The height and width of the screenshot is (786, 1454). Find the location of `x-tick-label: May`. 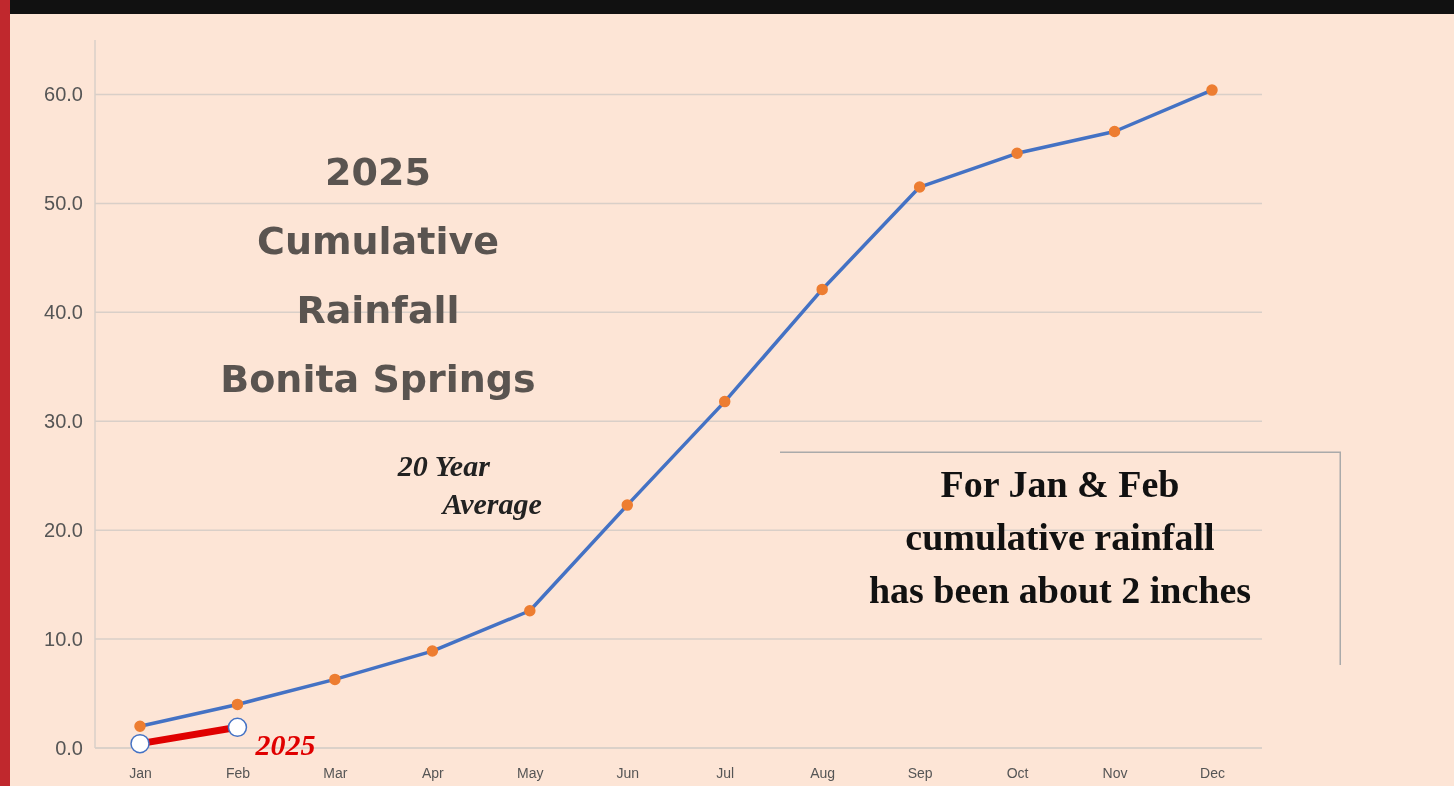

x-tick-label: May is located at coordinates (530, 772).